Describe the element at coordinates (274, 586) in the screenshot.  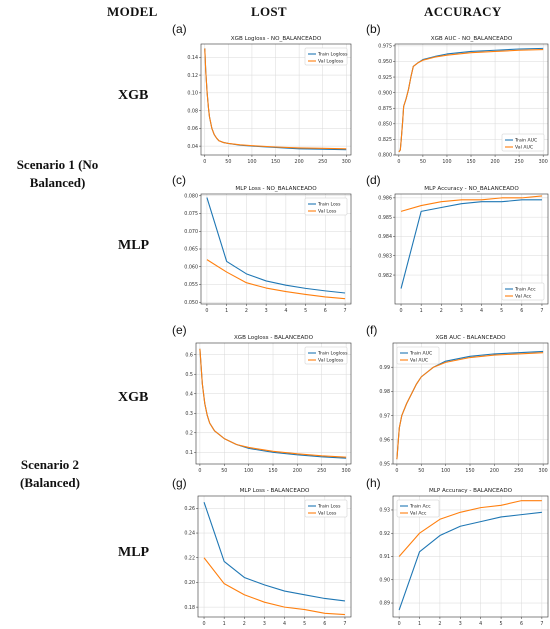
I see `chart-g-series-val-line` at that location.